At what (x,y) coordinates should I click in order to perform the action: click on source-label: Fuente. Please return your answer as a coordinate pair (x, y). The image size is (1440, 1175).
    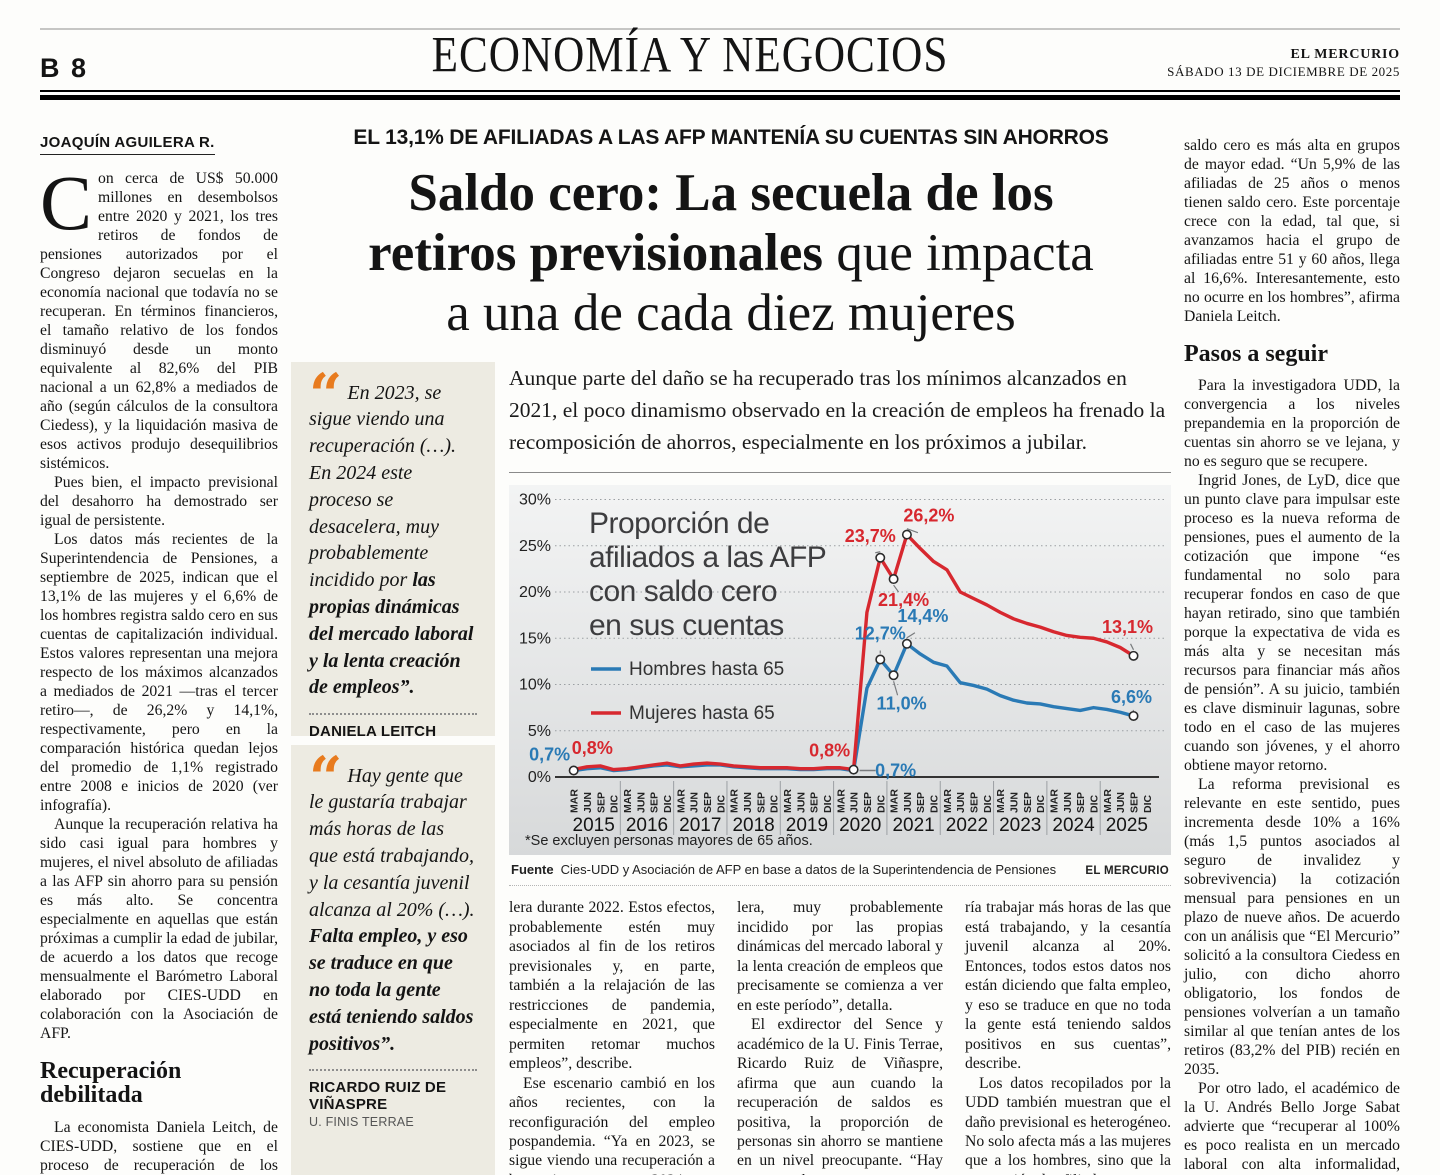
    Looking at the image, I should click on (532, 870).